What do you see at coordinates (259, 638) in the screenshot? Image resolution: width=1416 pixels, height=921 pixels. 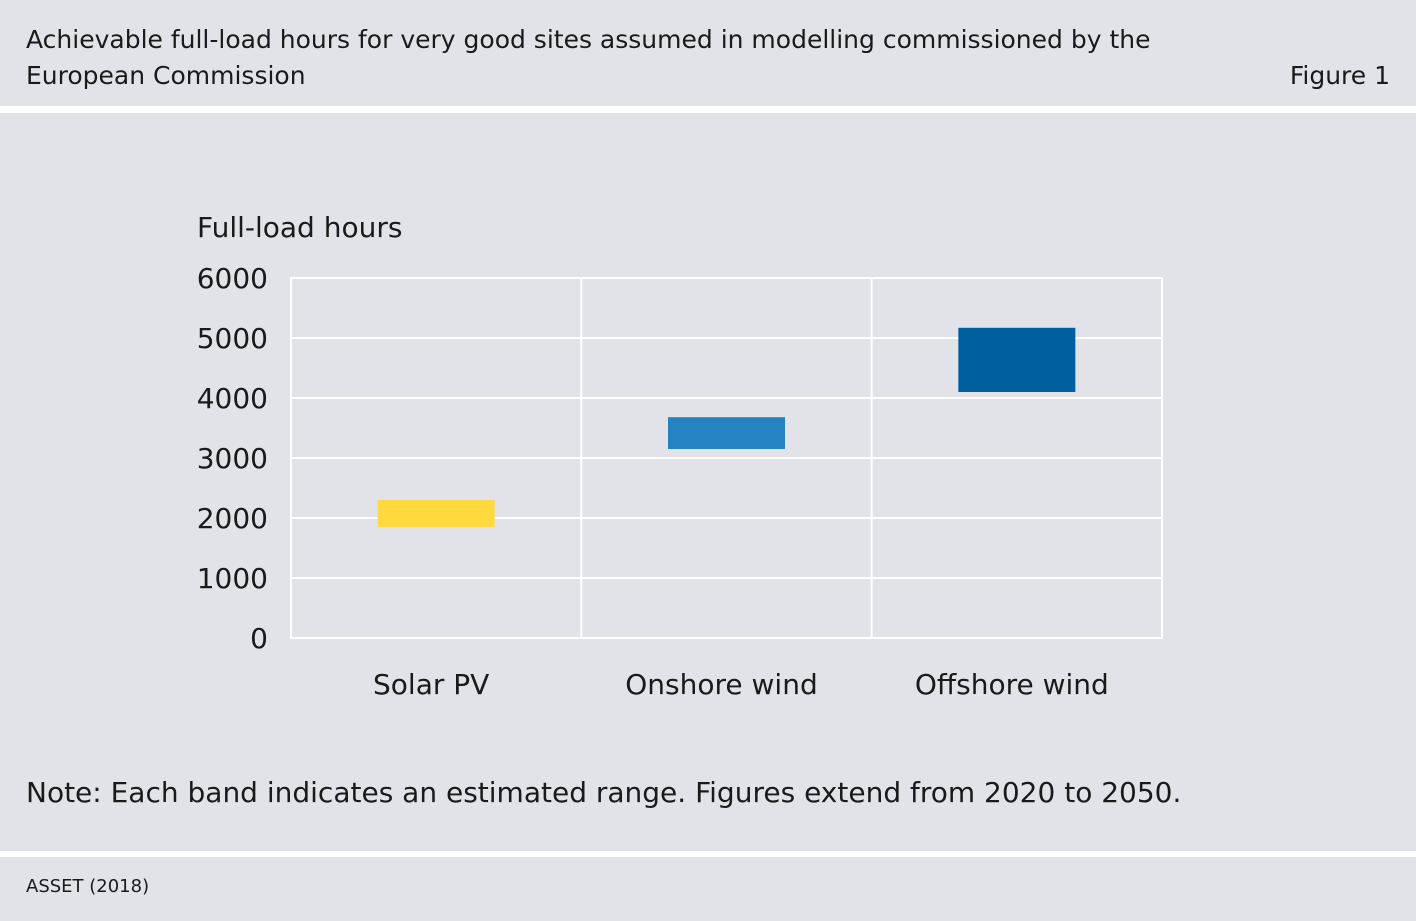 I see `y-tick-label: 0` at bounding box center [259, 638].